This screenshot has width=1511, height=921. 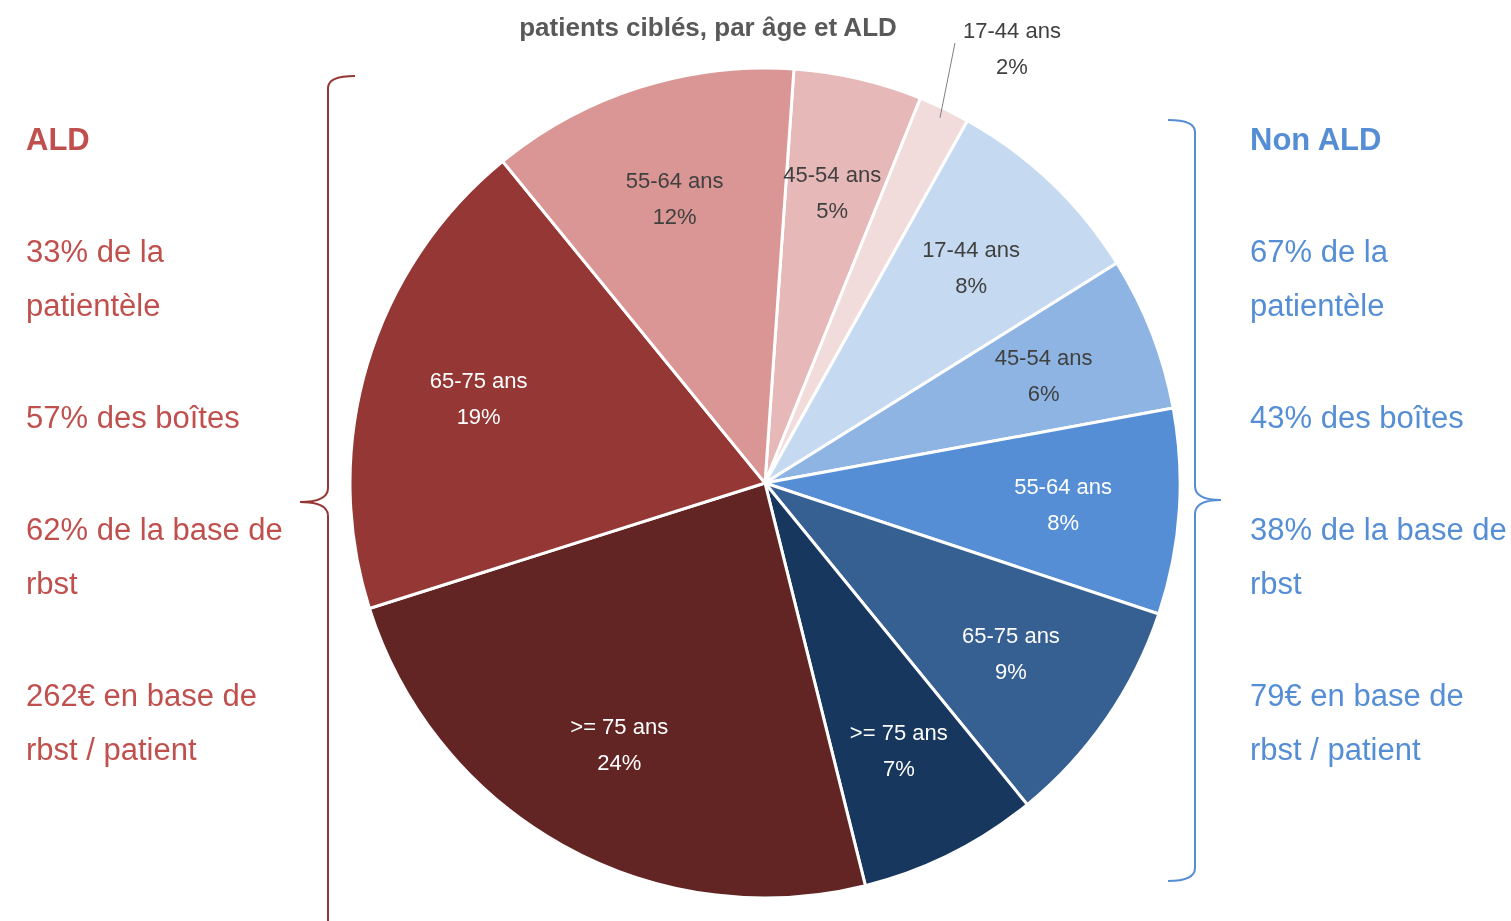 I want to click on text: 57% des boîtes, so click(x=133, y=418).